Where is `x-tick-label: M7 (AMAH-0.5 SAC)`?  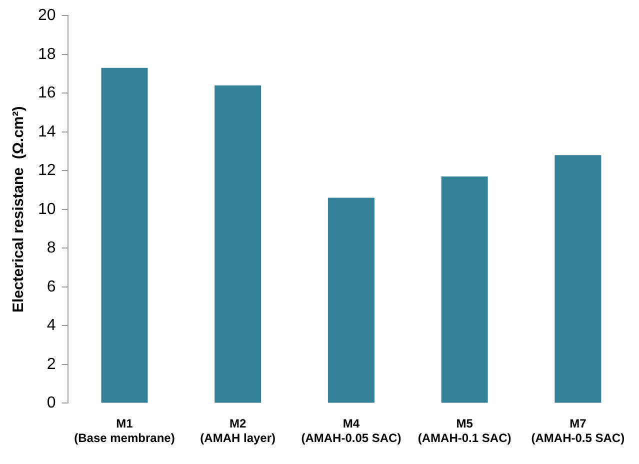 x-tick-label: M7 (AMAH-0.5 SAC) is located at coordinates (578, 431).